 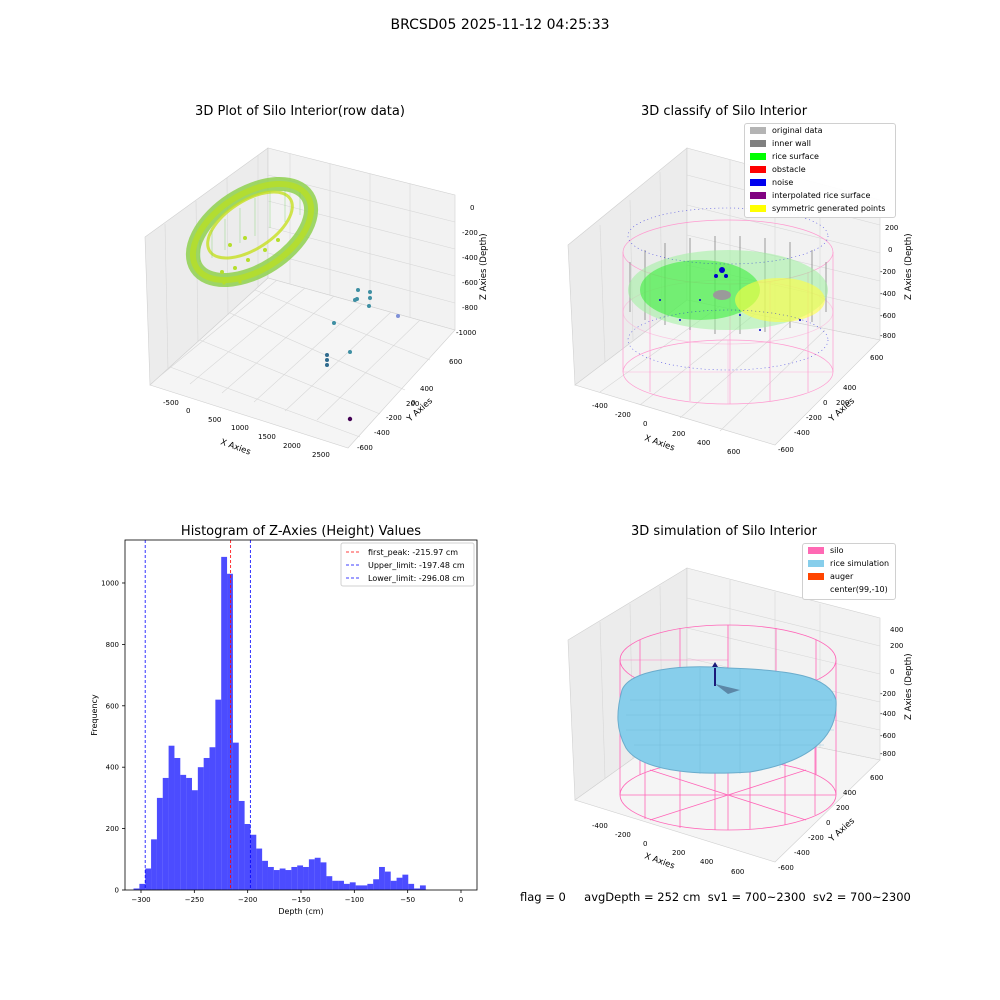 I want to click on classify-legend-entry: noise, so click(x=820, y=182).